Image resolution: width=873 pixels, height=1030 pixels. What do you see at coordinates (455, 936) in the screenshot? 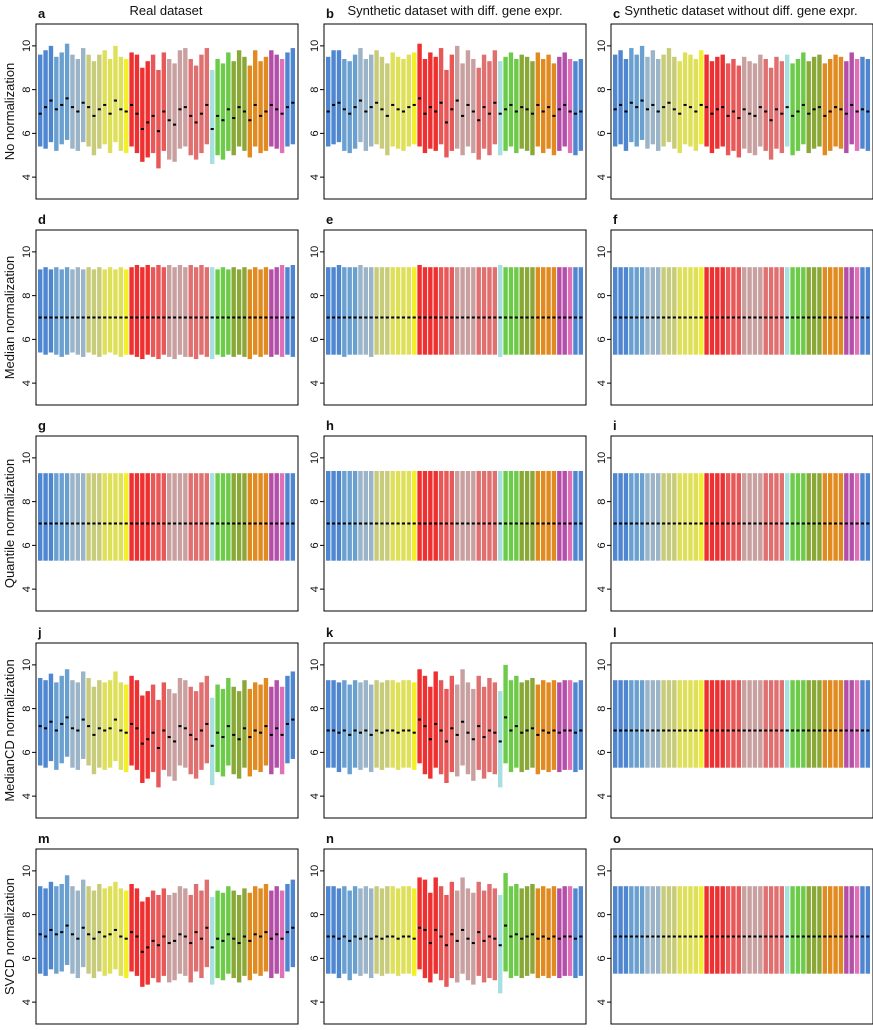
I see `panel-frame-n` at bounding box center [455, 936].